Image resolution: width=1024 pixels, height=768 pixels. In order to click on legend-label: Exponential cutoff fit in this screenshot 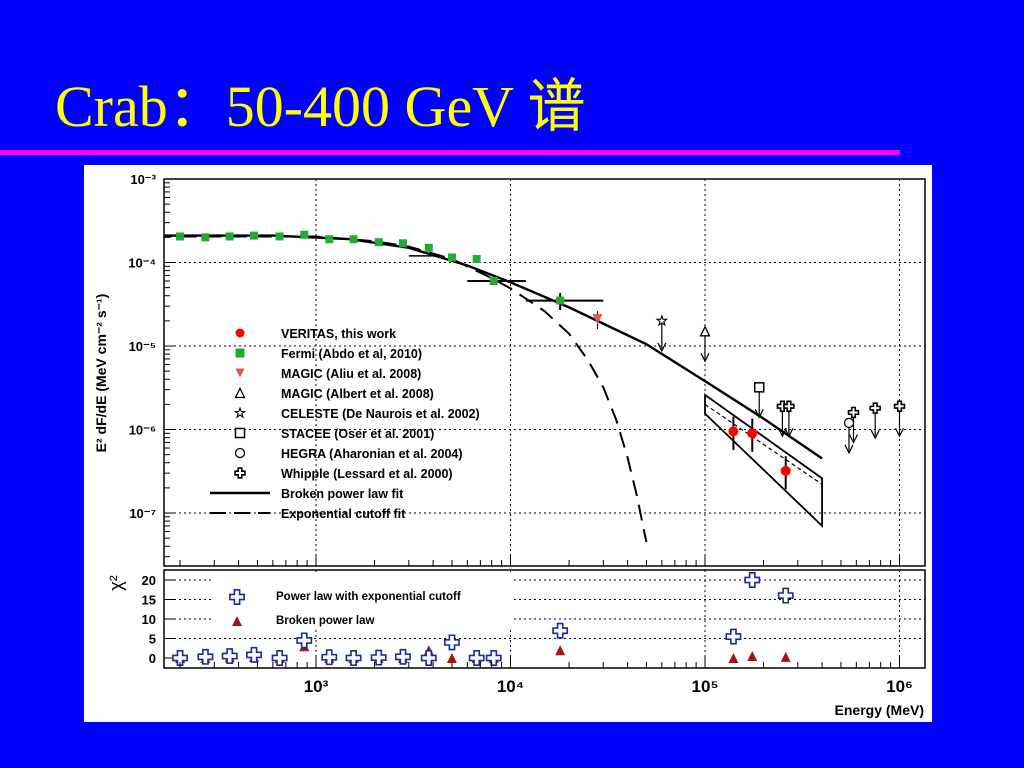, I will do `click(343, 514)`.